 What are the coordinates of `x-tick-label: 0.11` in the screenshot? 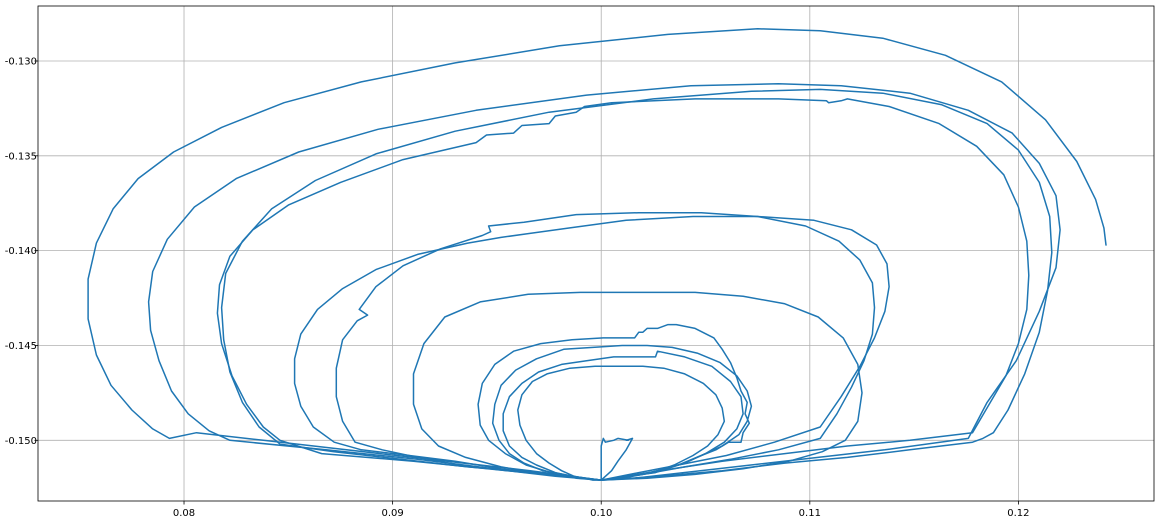 It's located at (810, 513).